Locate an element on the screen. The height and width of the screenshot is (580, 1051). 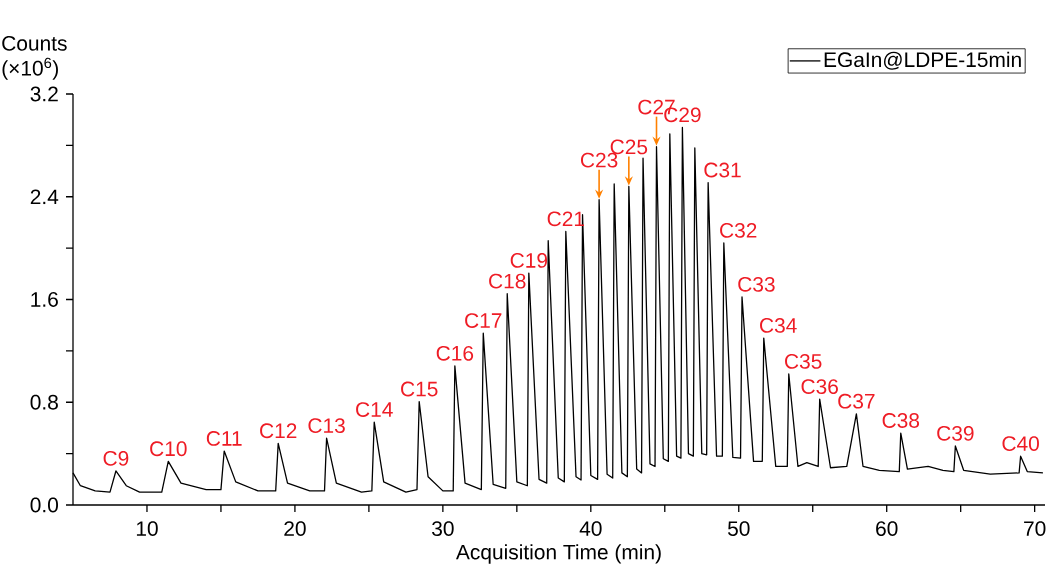
x-tick-label: 60 is located at coordinates (887, 528).